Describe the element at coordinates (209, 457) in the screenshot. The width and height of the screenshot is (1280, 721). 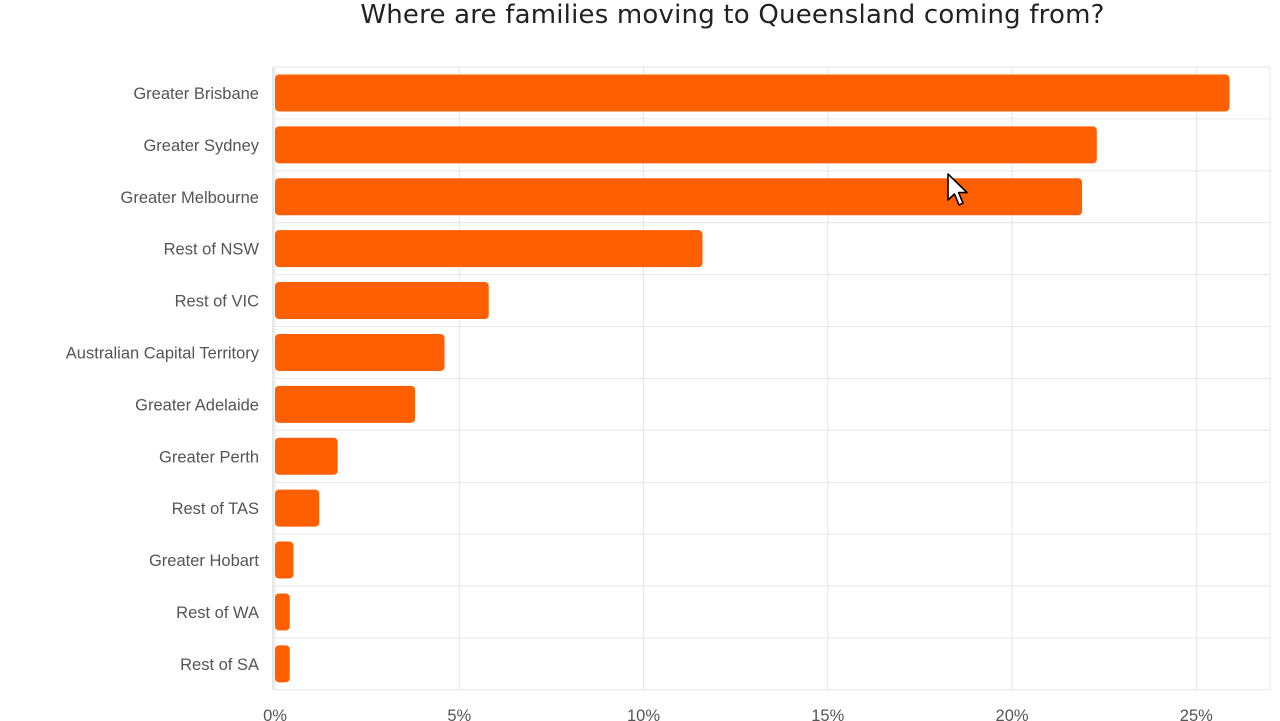
I see `category-label: Greater Perth` at that location.